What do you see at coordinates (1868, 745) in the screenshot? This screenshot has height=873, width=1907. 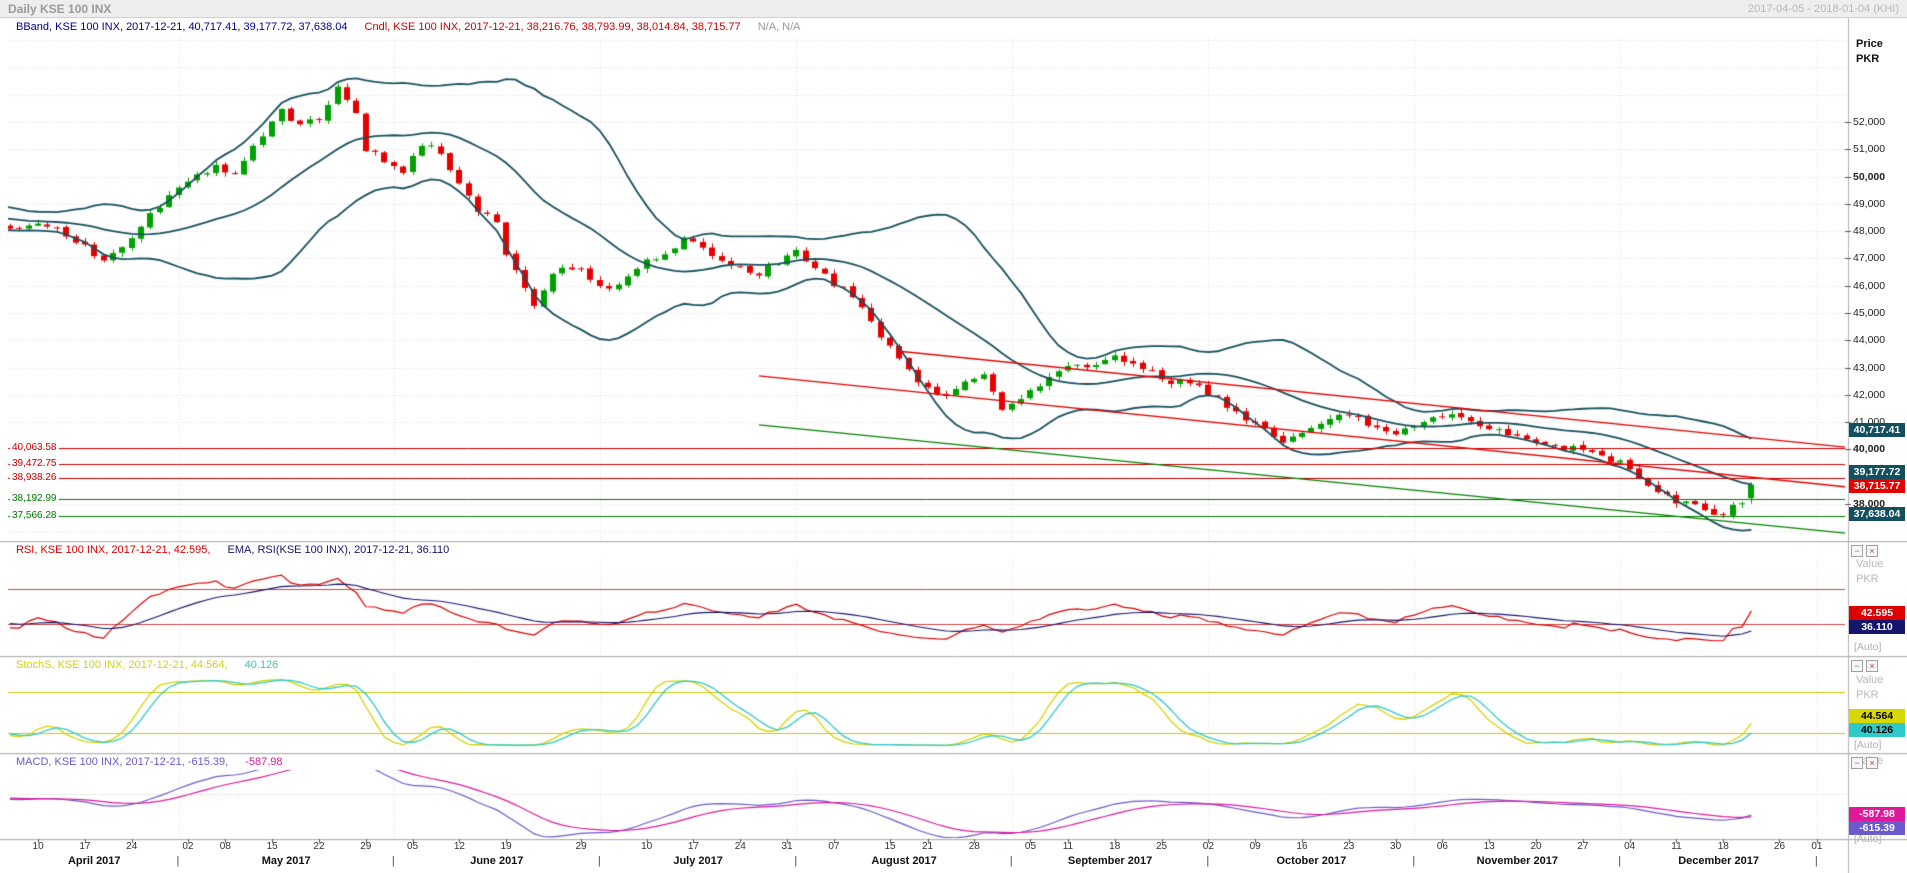 I see `stoch-auto-scale: [Auto]` at bounding box center [1868, 745].